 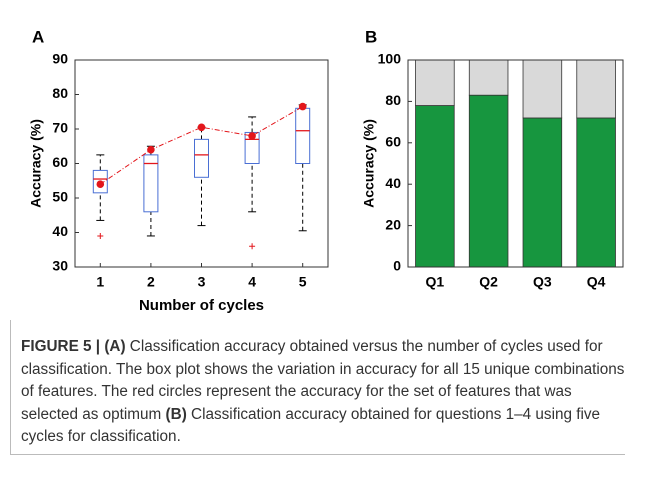 What do you see at coordinates (488, 282) in the screenshot?
I see `x-tick-label: Q2` at bounding box center [488, 282].